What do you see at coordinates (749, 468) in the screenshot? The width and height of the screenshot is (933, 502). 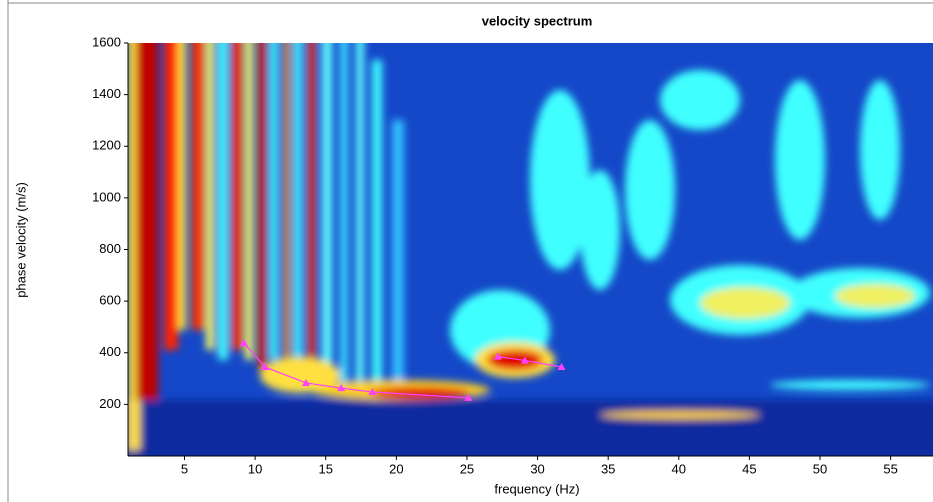 I see `x-tick-label: 45` at bounding box center [749, 468].